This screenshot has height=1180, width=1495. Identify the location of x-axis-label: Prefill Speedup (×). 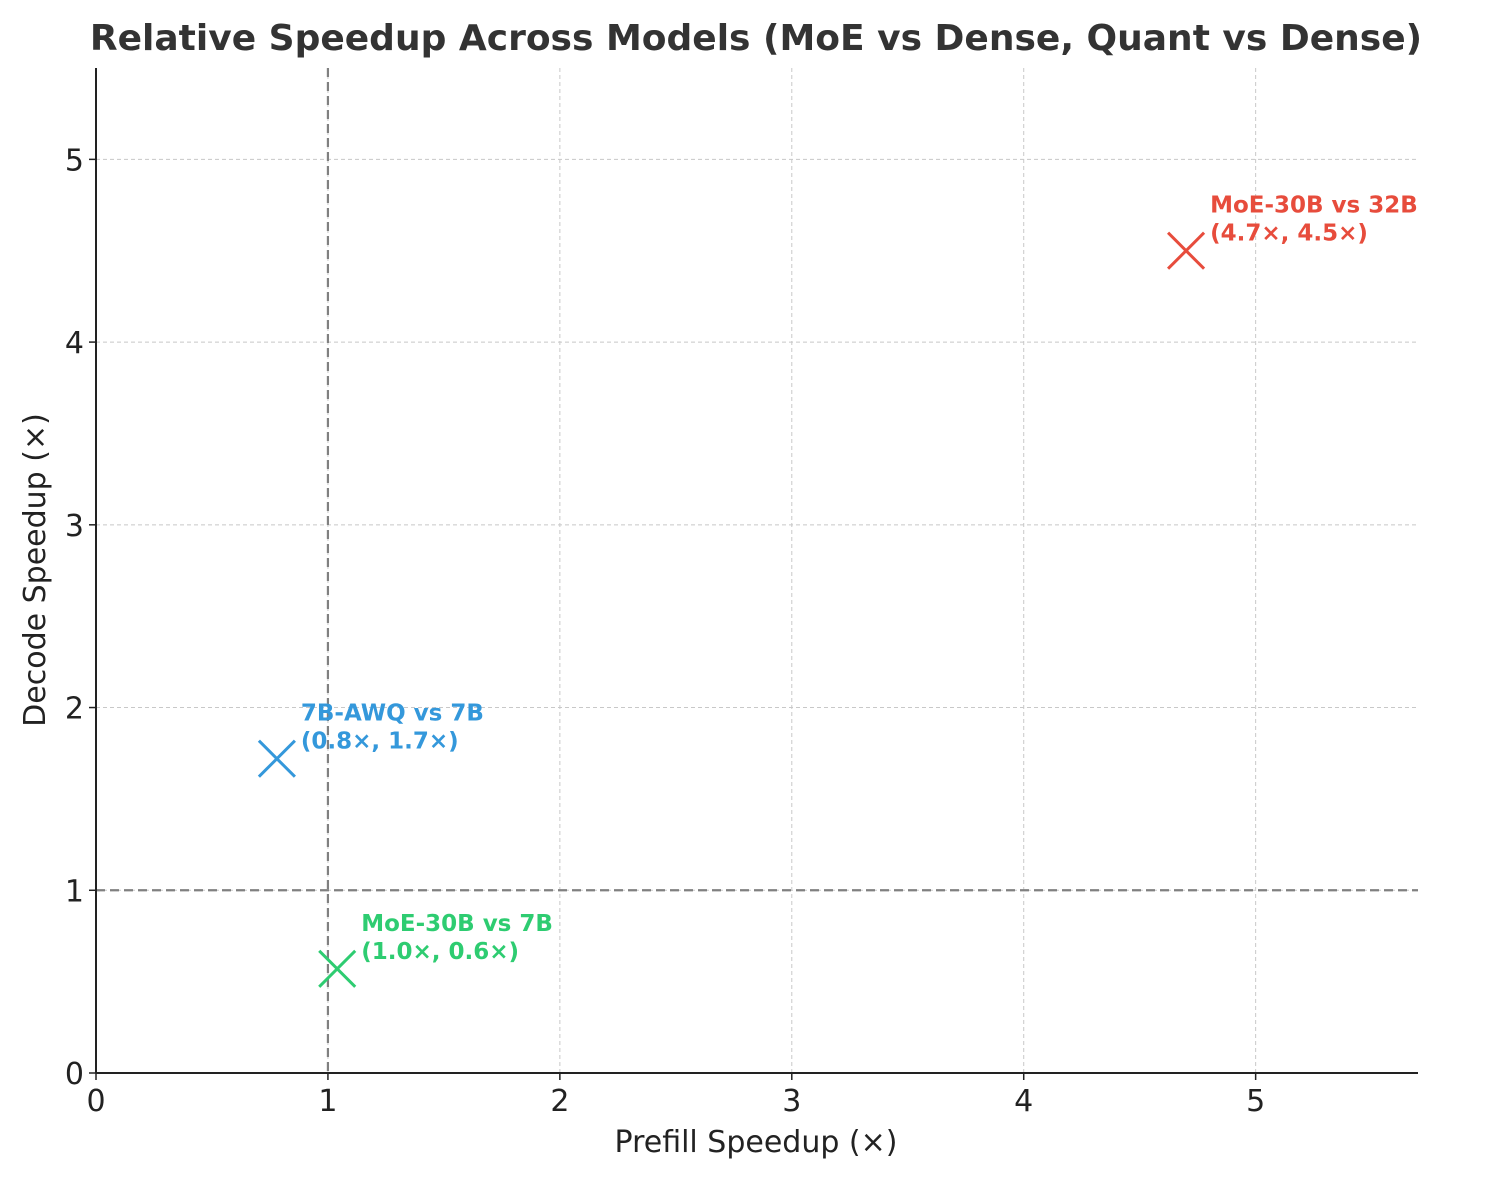
(756, 1142).